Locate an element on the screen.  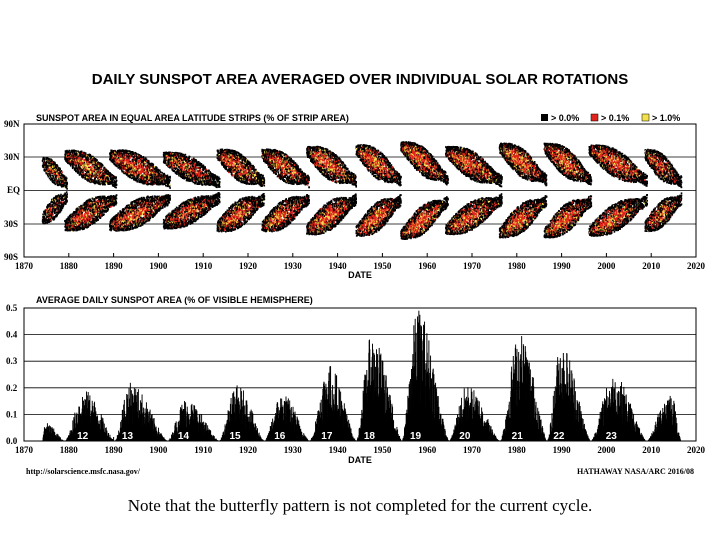
butterfly-legend: > 0.0% > 0.1% > 1.0% is located at coordinates (610, 118).